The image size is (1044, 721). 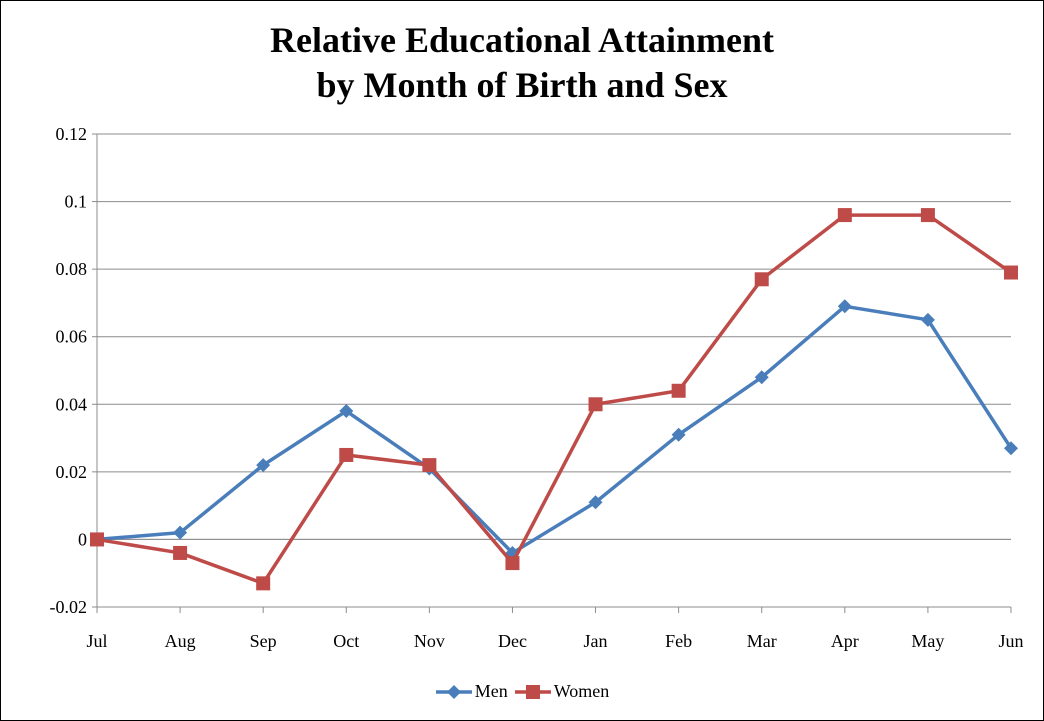 What do you see at coordinates (82, 539) in the screenshot?
I see `y-tick-label: 0` at bounding box center [82, 539].